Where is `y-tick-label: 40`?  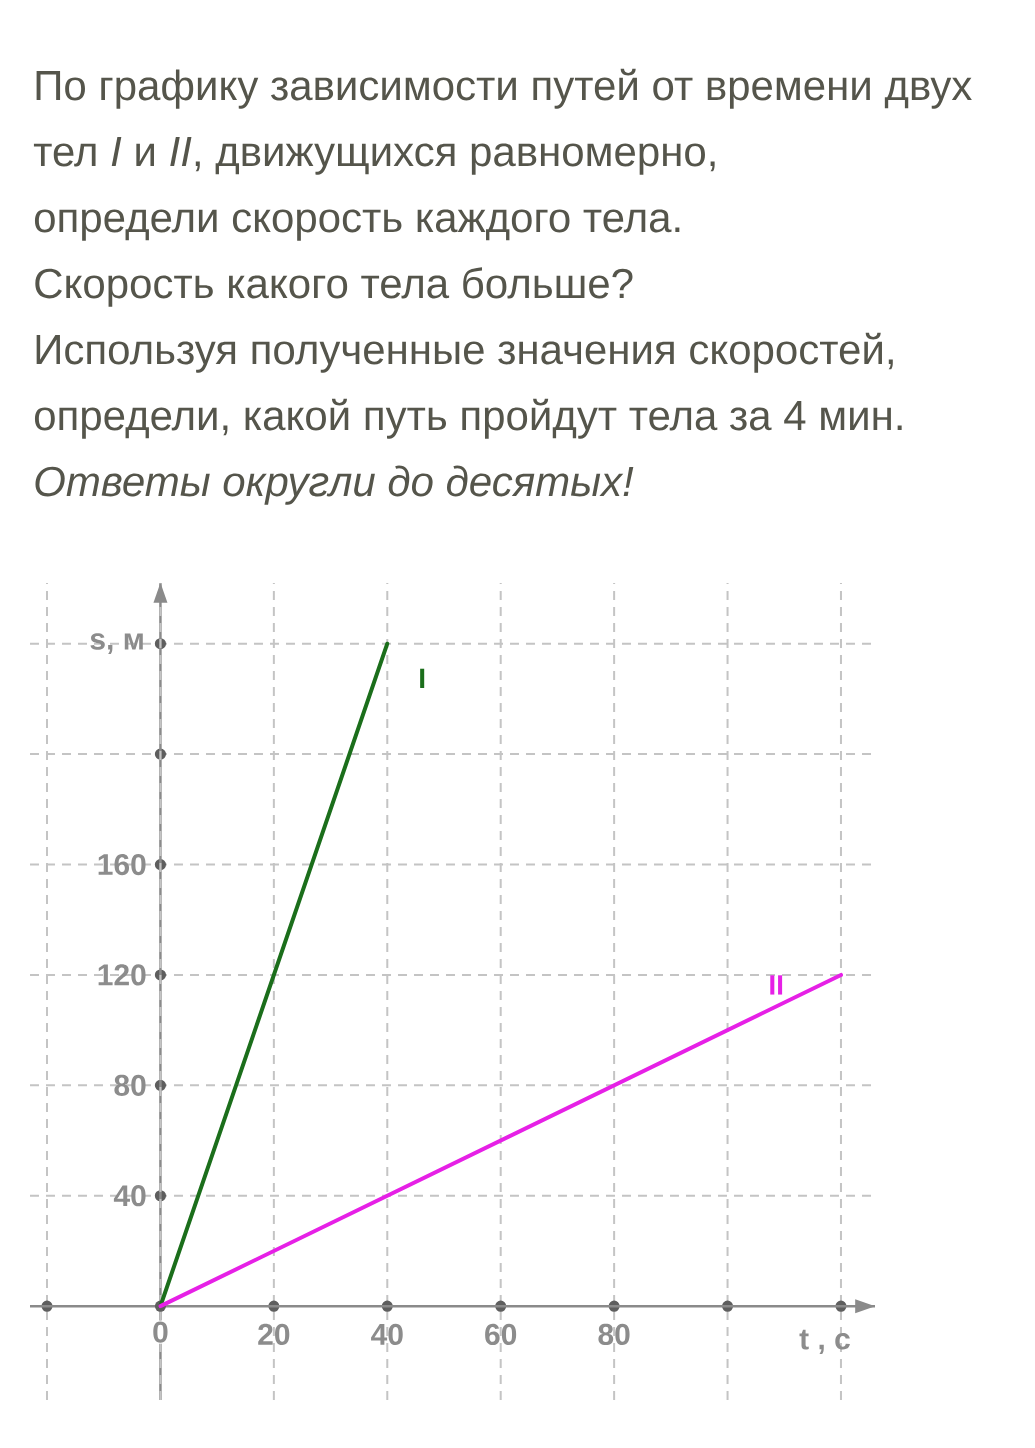 y-tick-label: 40 is located at coordinates (129, 1196).